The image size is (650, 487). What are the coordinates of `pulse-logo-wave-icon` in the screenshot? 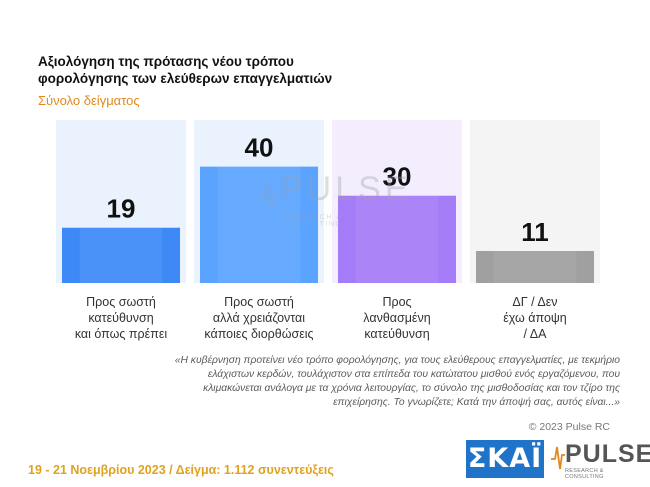 It's located at (558, 458).